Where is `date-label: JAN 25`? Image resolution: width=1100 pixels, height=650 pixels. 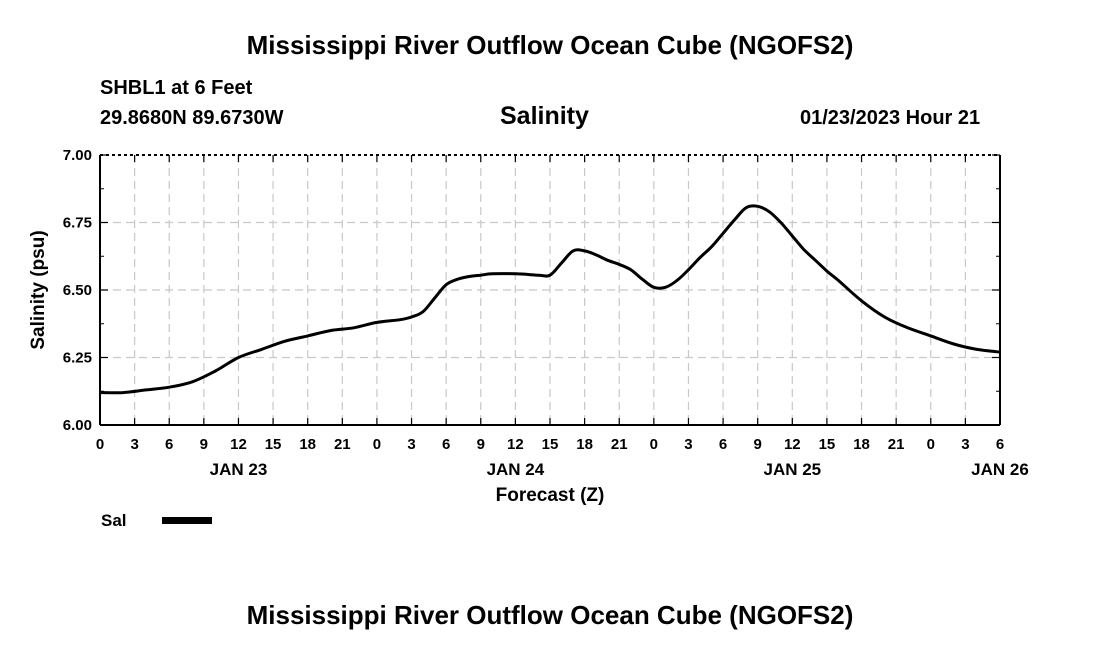 date-label: JAN 25 is located at coordinates (792, 469).